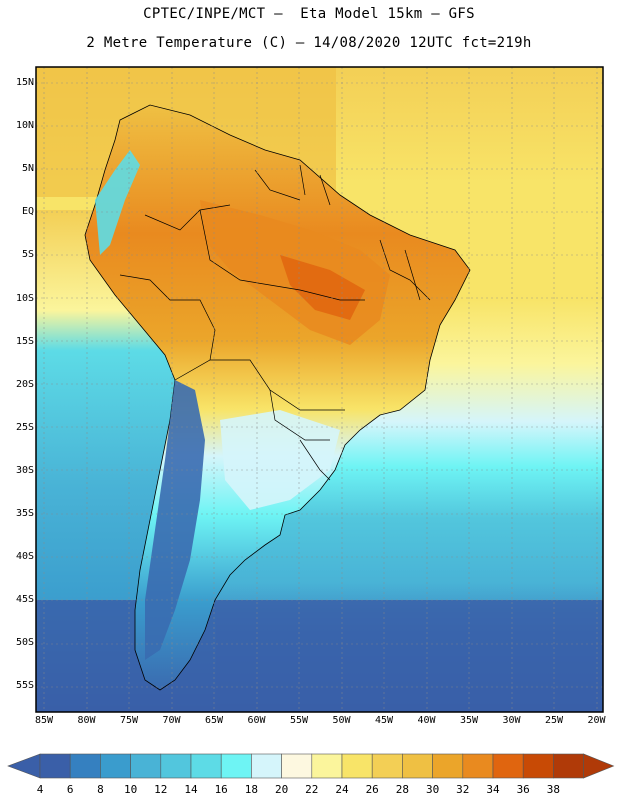  Describe the element at coordinates (40, 789) in the screenshot. I see `colorbar-label: 4` at that location.